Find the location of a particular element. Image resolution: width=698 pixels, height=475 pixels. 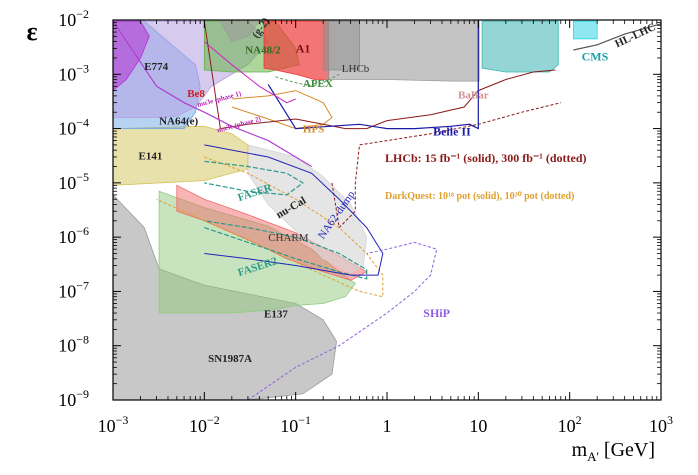

x-tick-label: 10 is located at coordinates (478, 426).